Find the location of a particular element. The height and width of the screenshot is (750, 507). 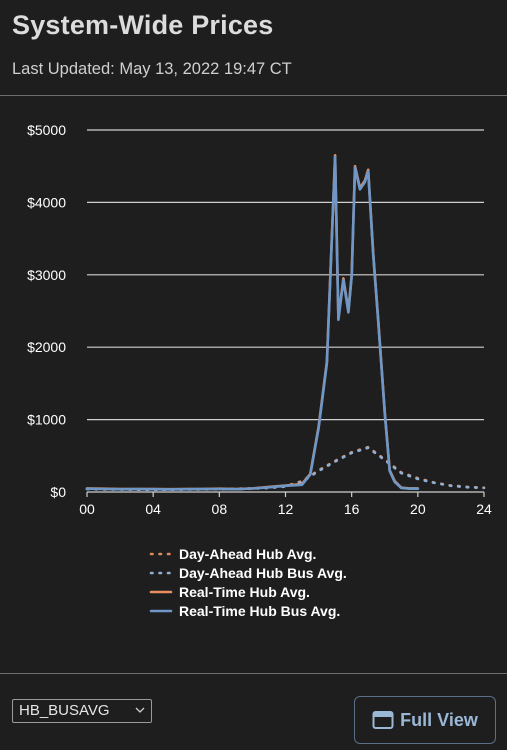

last-updated-text: Last Updated: May 13, 2022 19:47 CT is located at coordinates (152, 69).